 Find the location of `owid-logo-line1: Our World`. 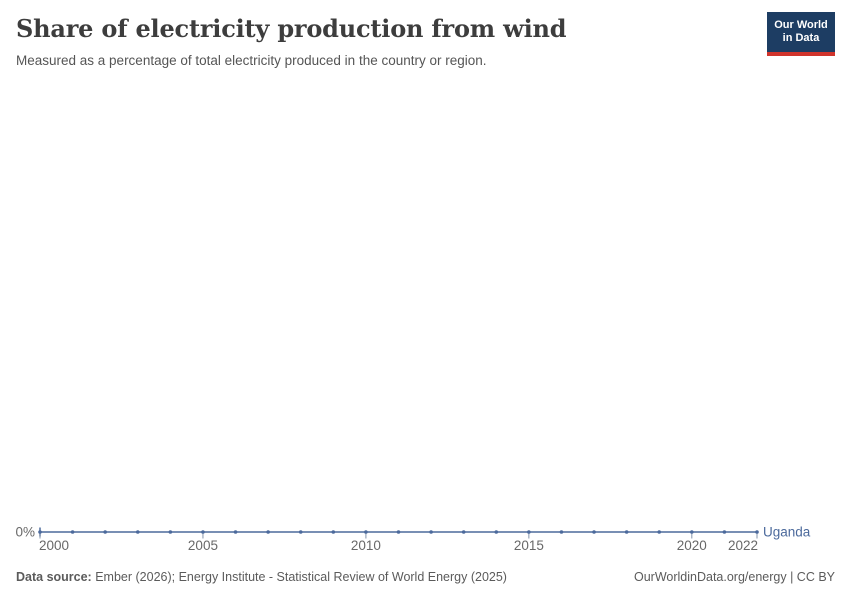

owid-logo-line1: Our World is located at coordinates (801, 25).